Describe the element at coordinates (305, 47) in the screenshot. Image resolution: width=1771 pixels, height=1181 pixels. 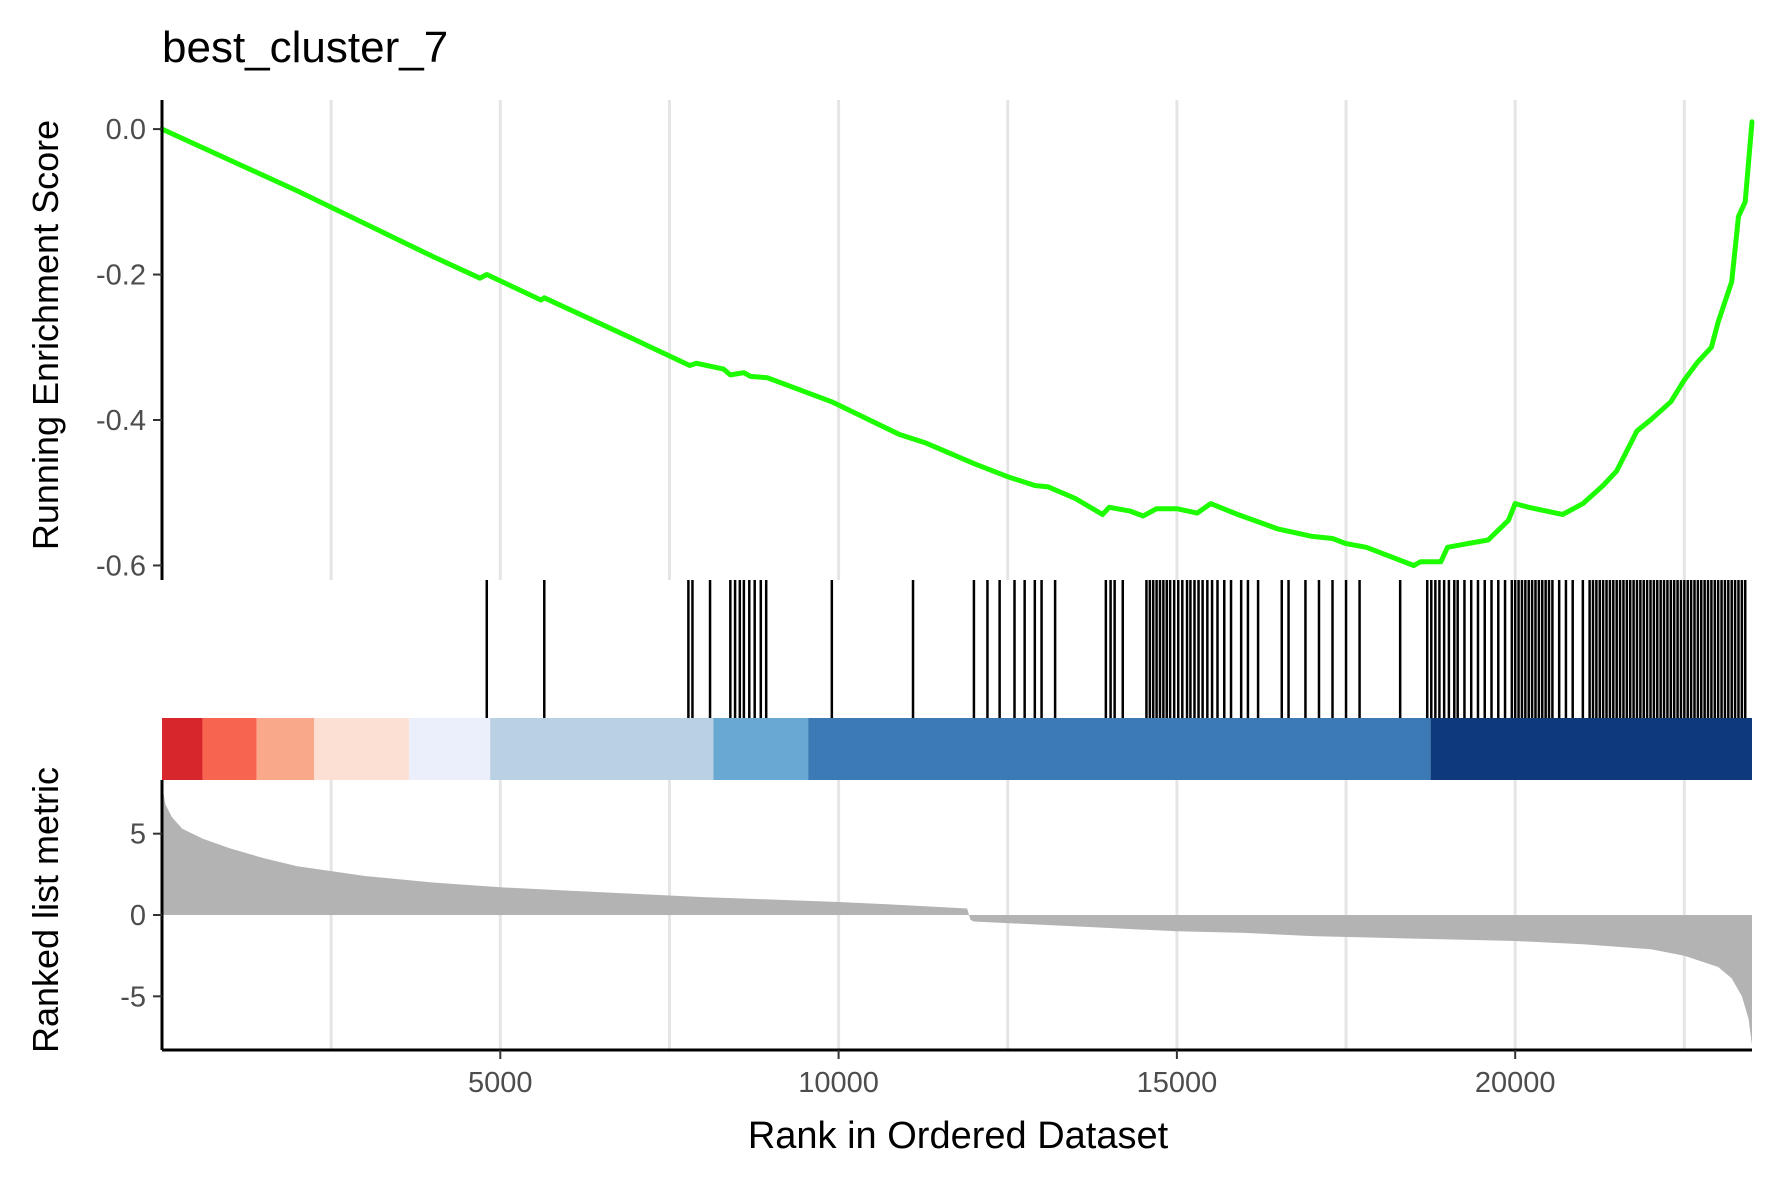
I see `chart-title: best_cluster_7` at that location.